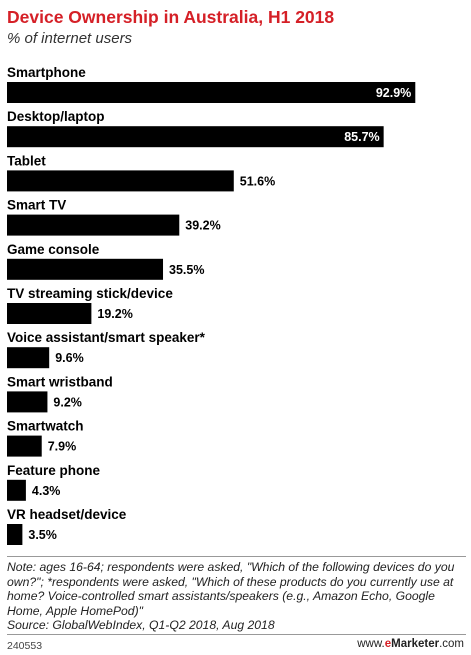  Describe the element at coordinates (62, 447) in the screenshot. I see `value-label: 7.9%` at that location.